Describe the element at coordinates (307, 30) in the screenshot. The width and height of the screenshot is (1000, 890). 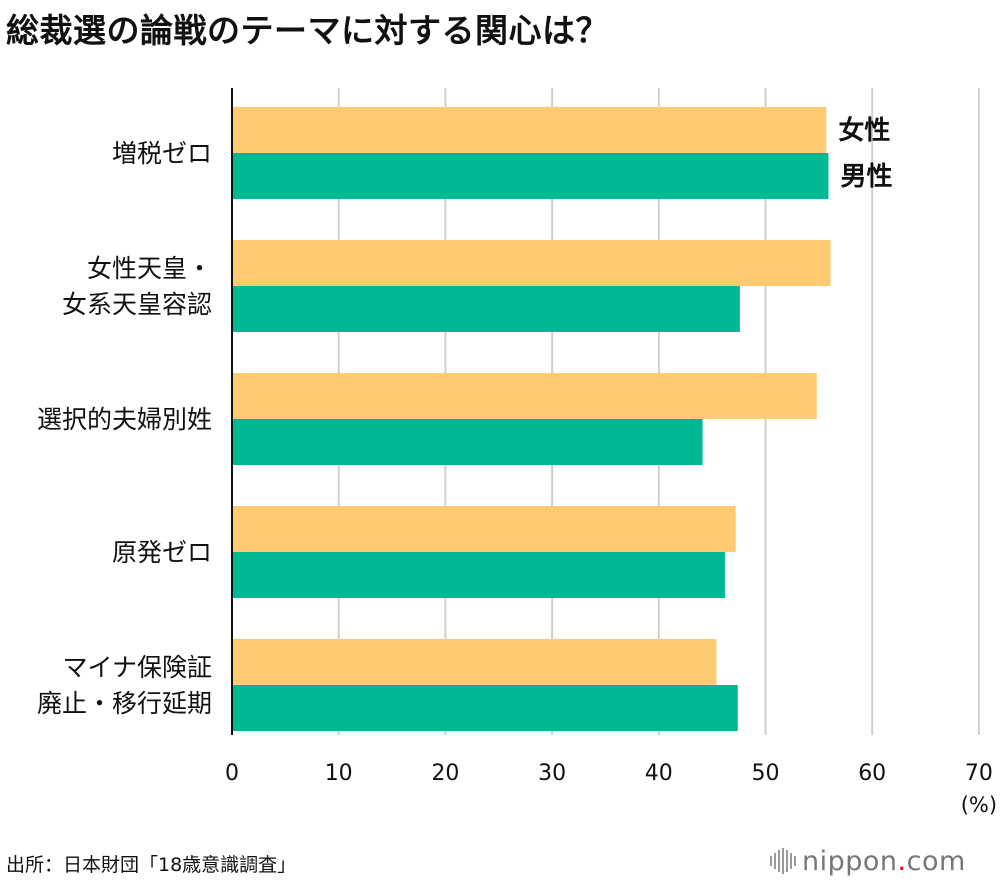
I see `chart-title: 総裁選の論戦のテーマに対する関心は？` at that location.